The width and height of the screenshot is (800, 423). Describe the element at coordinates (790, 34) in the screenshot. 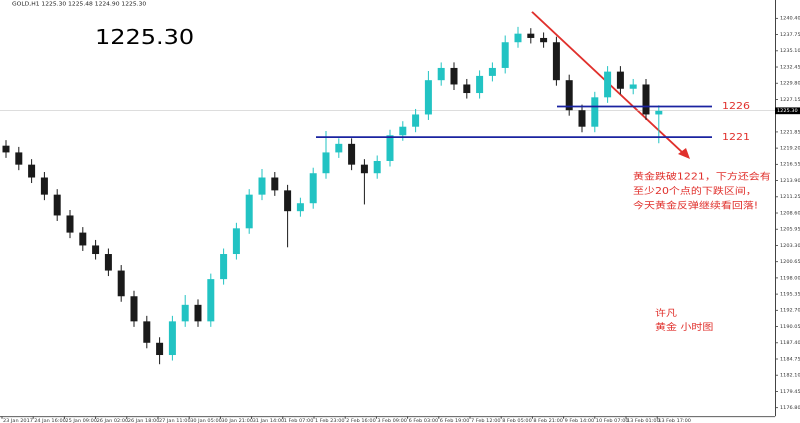

I see `y-tick-label: 1237.75` at that location.